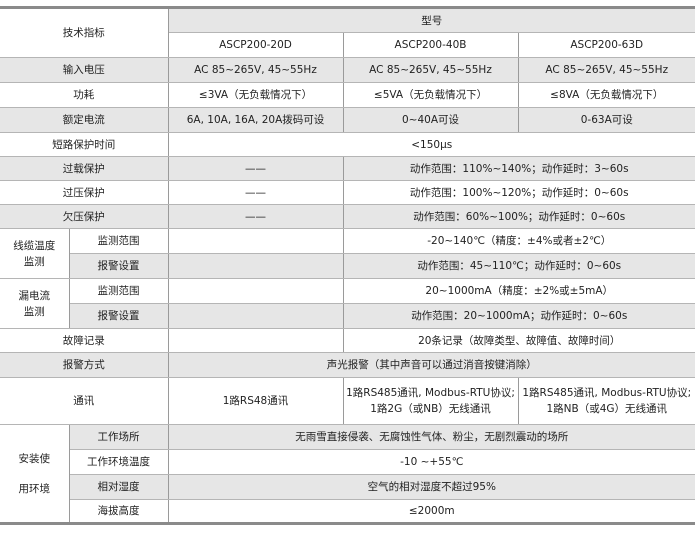 The width and height of the screenshot is (695, 552). I want to click on cell: 动作范围：110%~140%；动作延时：3~60s, so click(518, 168).